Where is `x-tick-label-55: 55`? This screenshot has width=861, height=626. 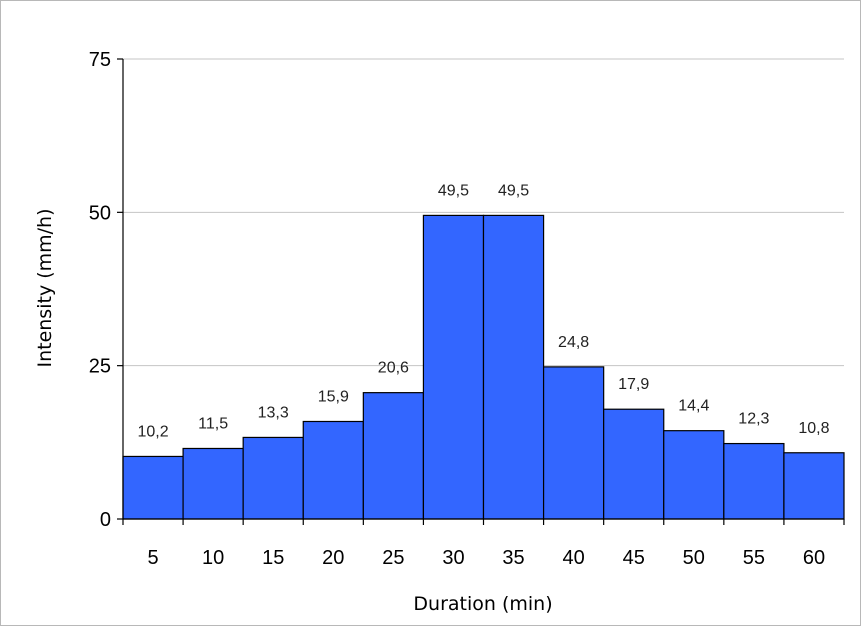 x-tick-label-55: 55 is located at coordinates (754, 558).